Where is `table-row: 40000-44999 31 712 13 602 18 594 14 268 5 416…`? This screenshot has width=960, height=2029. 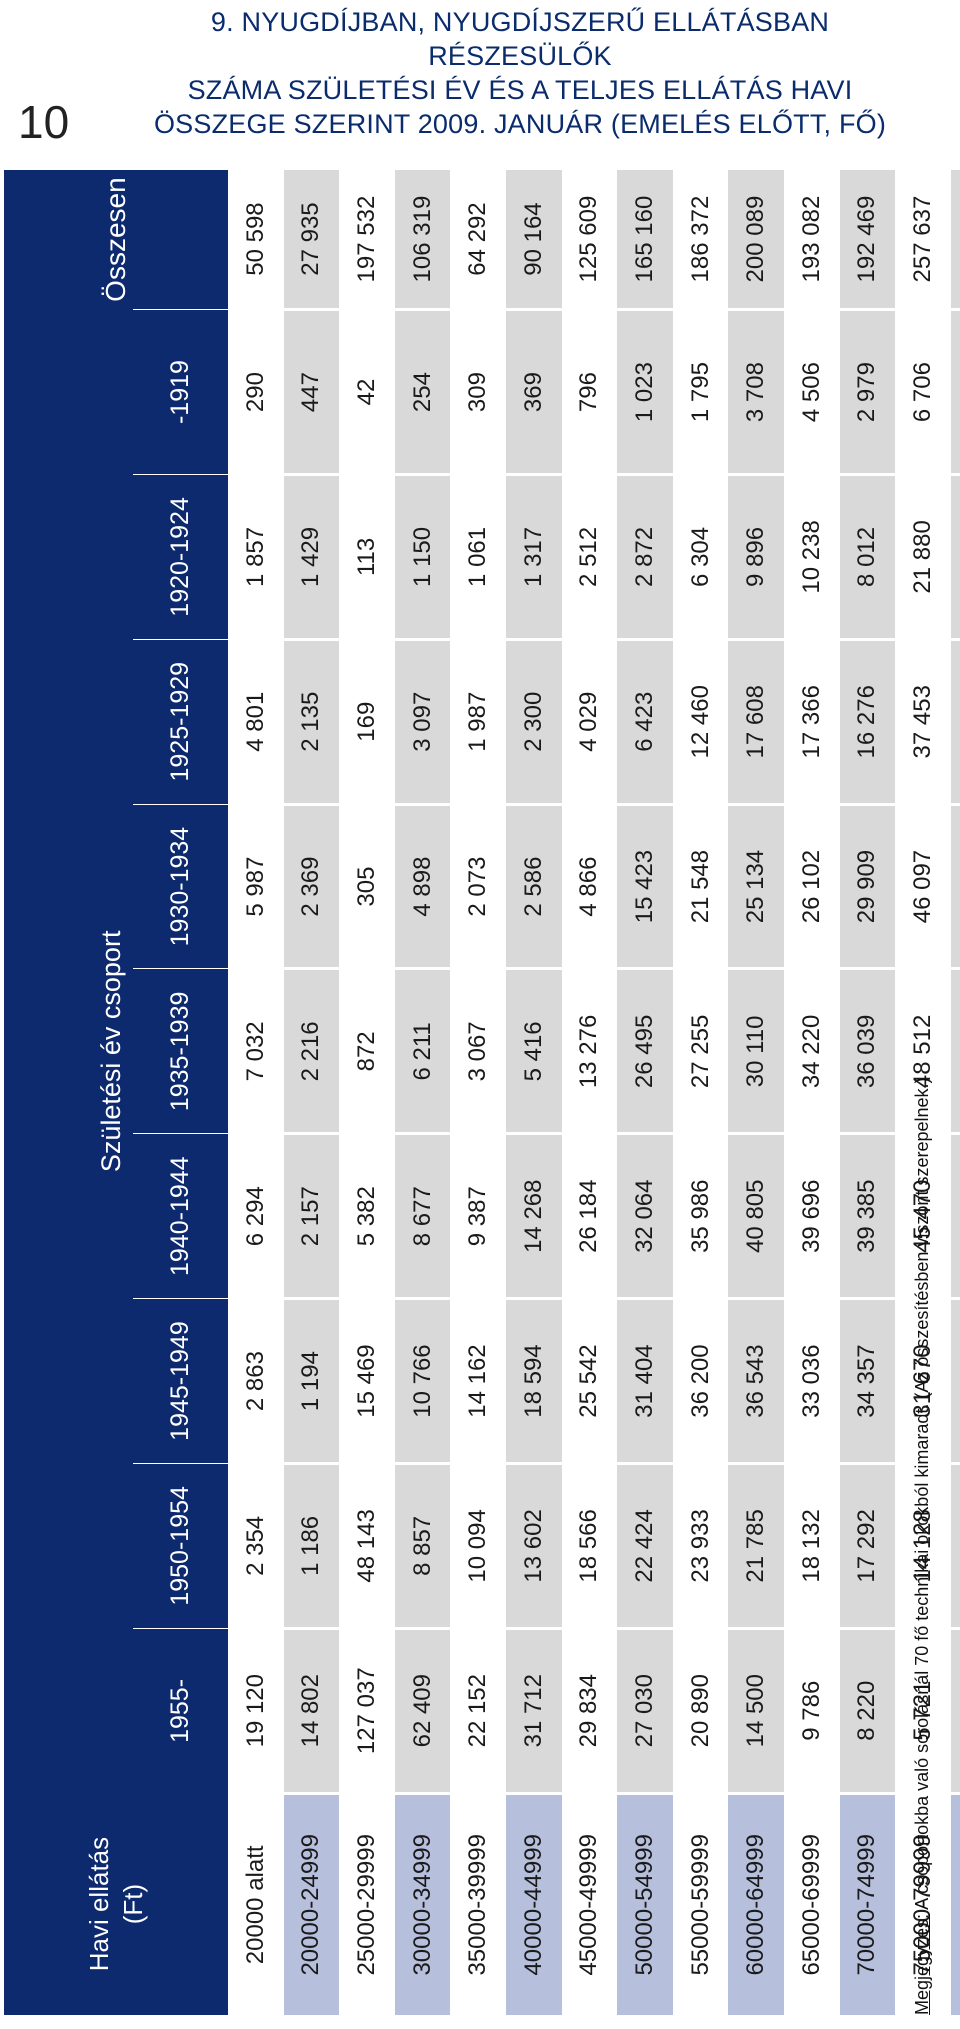
table-row: 40000-44999 31 712 13 602 18 594 14 268 5 416… is located at coordinates (533, 1092).